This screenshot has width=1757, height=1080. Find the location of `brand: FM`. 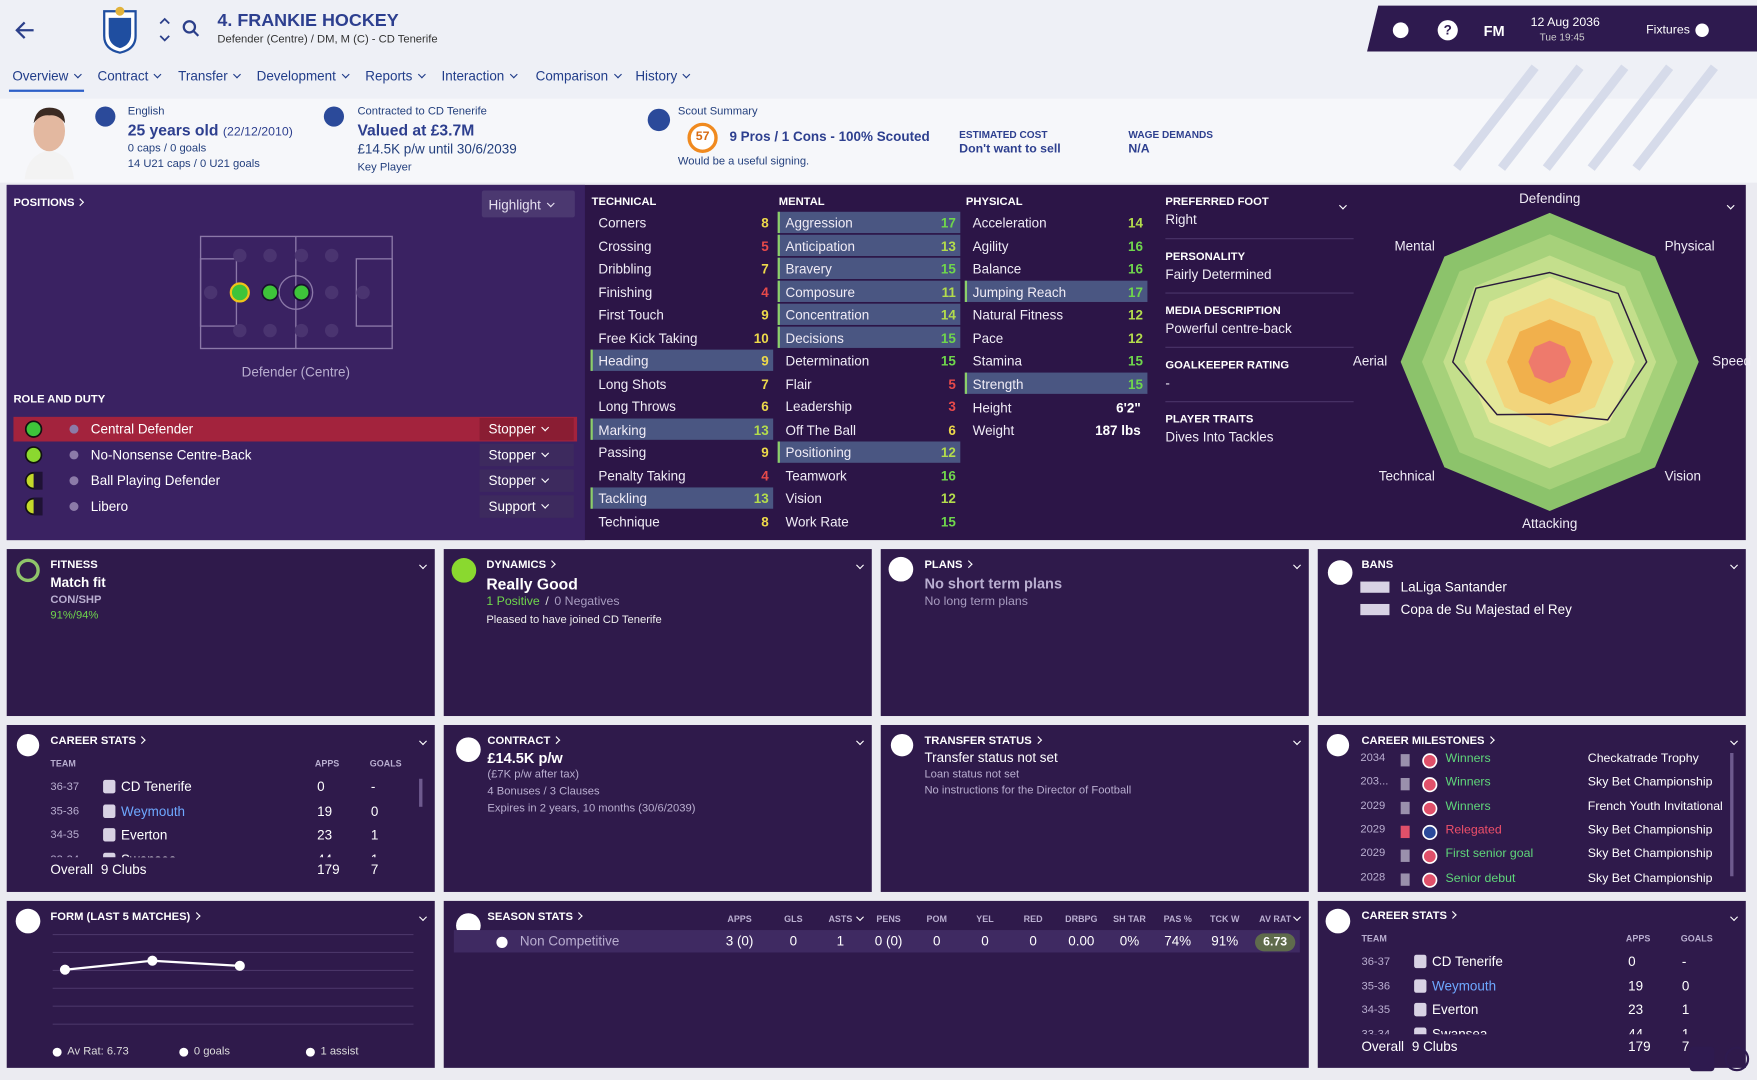

brand: FM is located at coordinates (1494, 31).